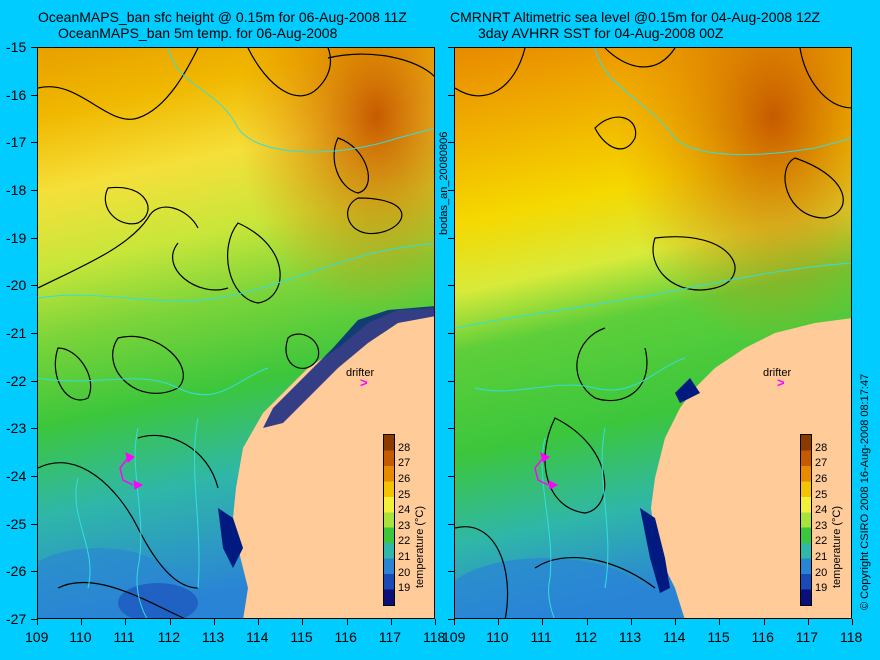 The height and width of the screenshot is (660, 880). I want to click on x-tick-label: 117, so click(807, 637).